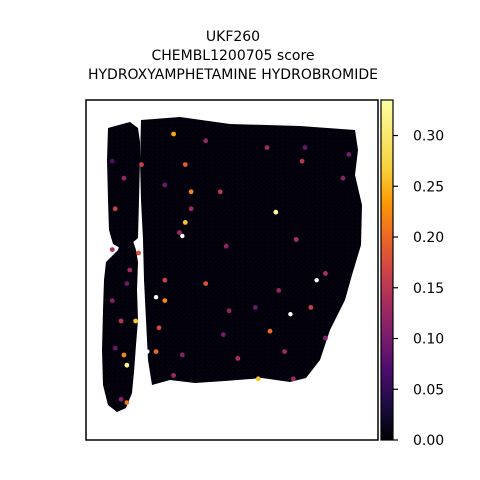 The width and height of the screenshot is (480, 480). I want to click on chart-title-line-3: HYDROXYAMPHETAMINE HYDROBROMIDE, so click(233, 75).